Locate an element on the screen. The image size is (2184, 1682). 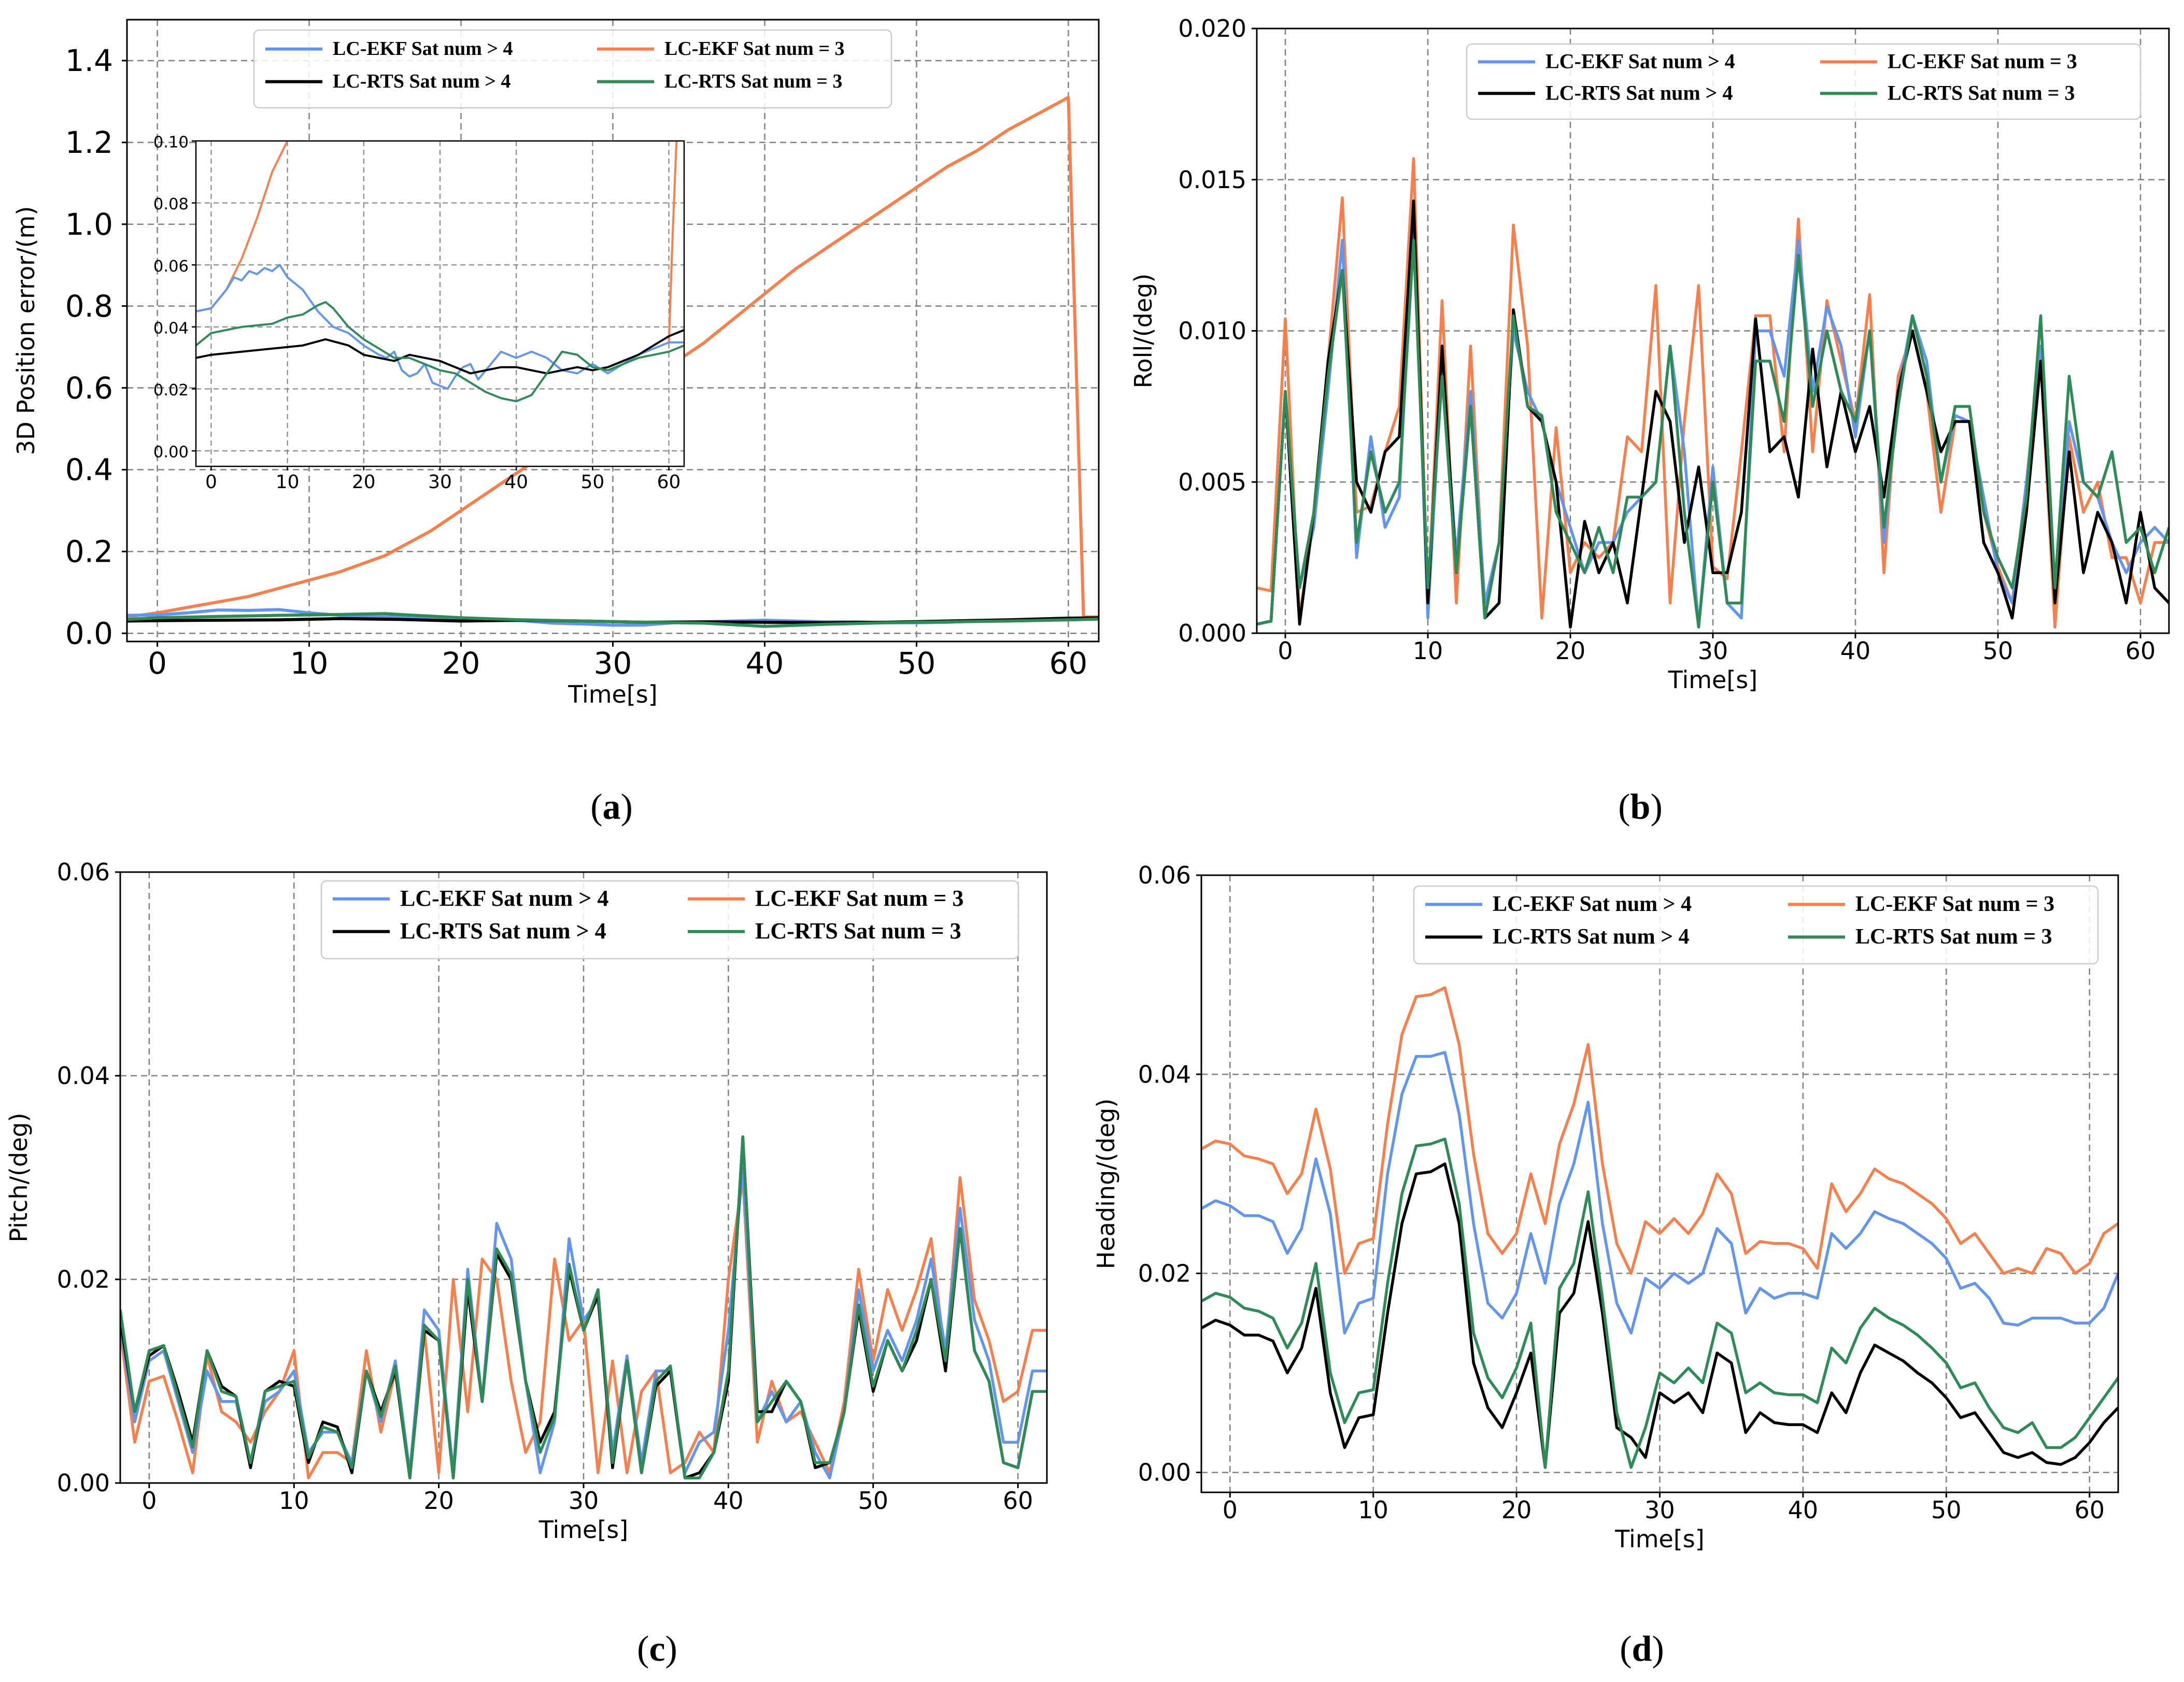
inset-x-tick-label: 50 is located at coordinates (592, 483).